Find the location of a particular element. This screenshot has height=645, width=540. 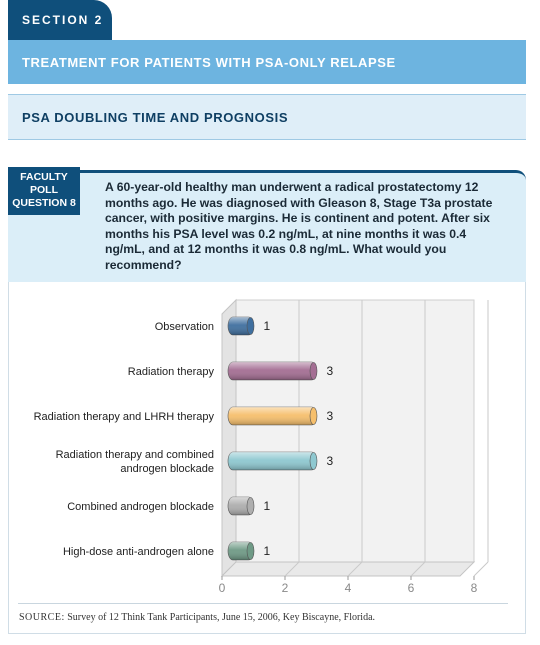

chart-side-wall is located at coordinates (229, 438).